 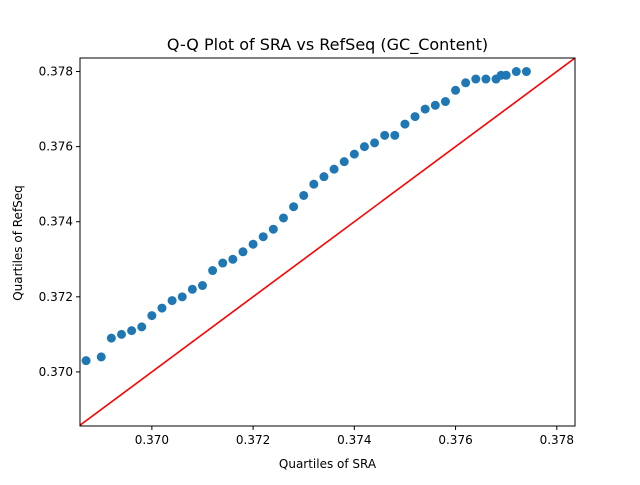 What do you see at coordinates (455, 440) in the screenshot?
I see `x-tick-label: 0.376` at bounding box center [455, 440].